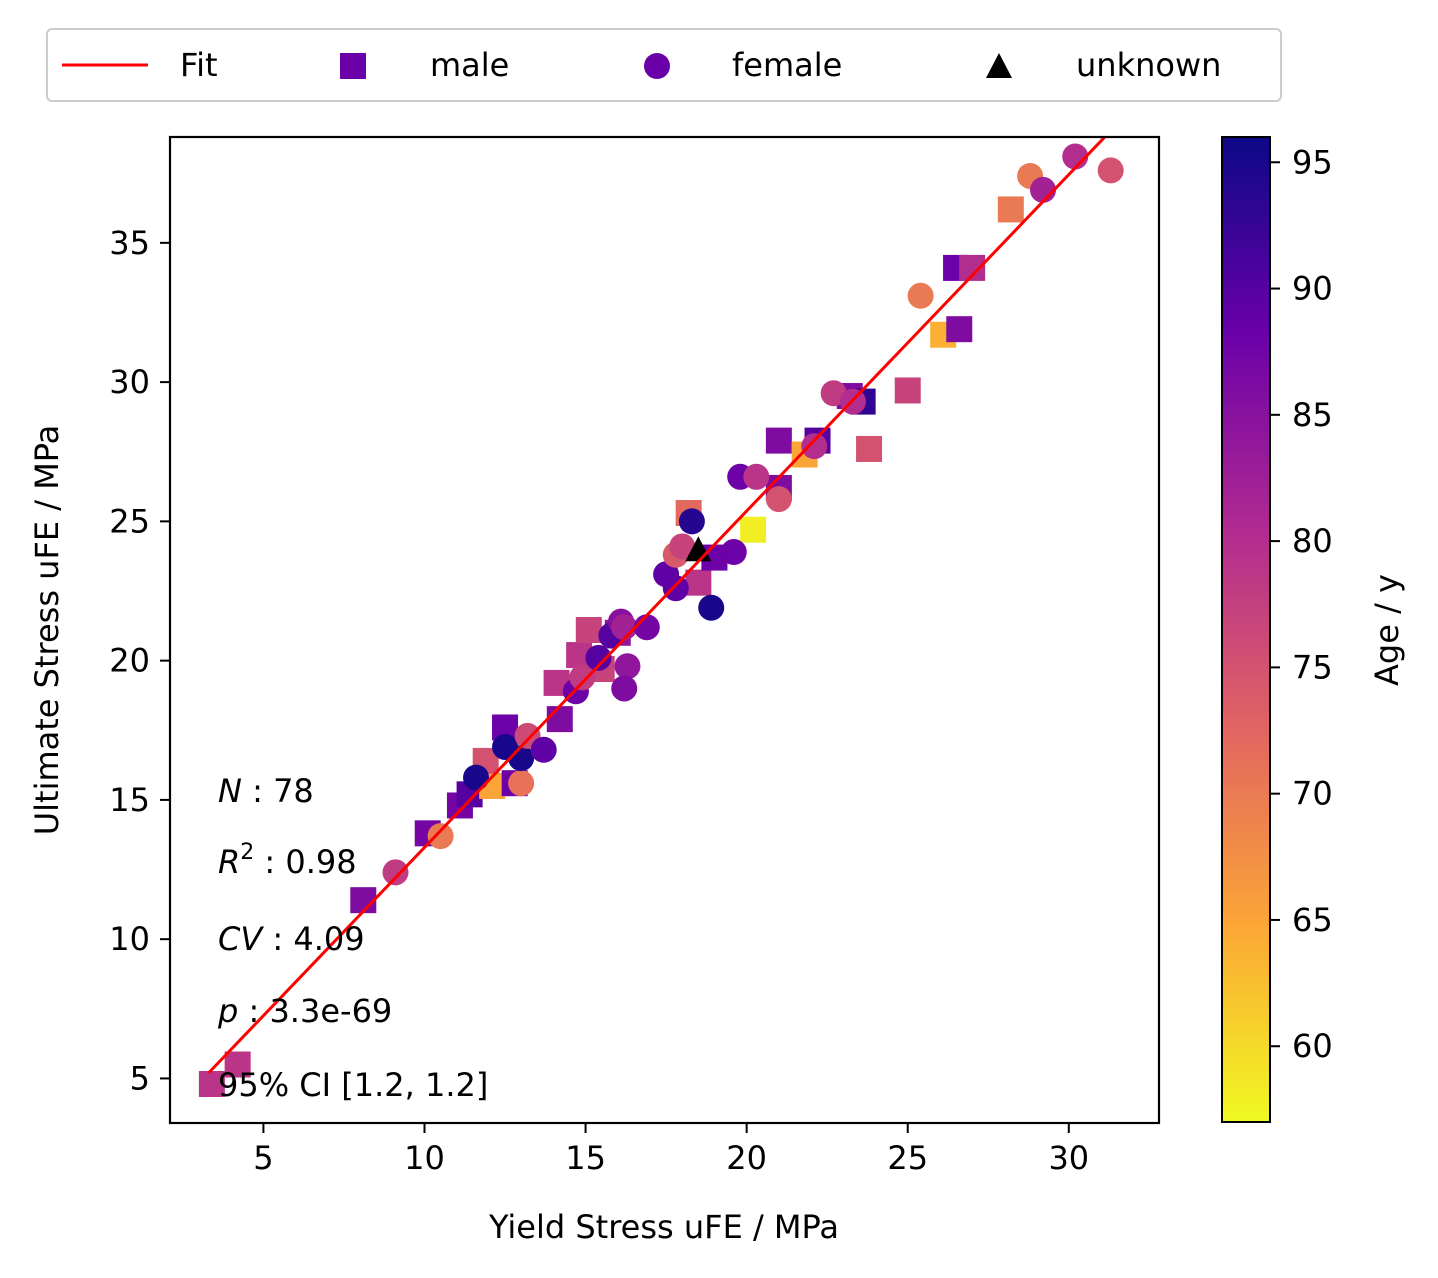 This screenshot has height=1278, width=1438. What do you see at coordinates (129, 661) in the screenshot?
I see `y-tick-label: 20` at bounding box center [129, 661].